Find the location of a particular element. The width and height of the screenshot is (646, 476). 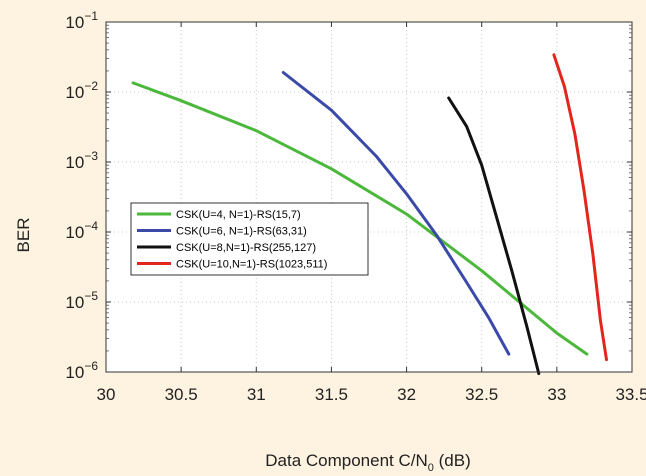

y-tick-label: 10⁻³ is located at coordinates (81, 160).